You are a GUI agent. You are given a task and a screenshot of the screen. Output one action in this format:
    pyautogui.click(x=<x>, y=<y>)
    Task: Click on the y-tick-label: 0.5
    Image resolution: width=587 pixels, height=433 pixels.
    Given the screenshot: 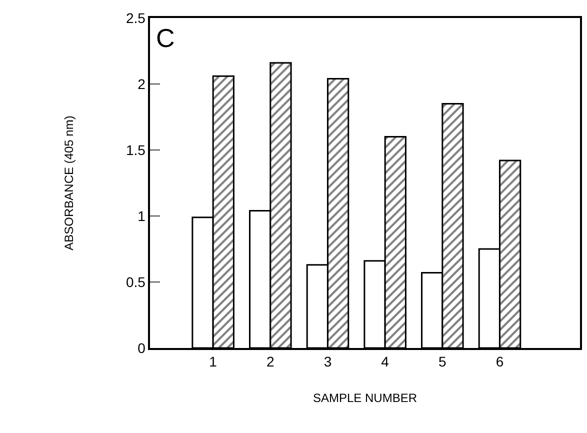 What is the action you would take?
    pyautogui.click(x=136, y=282)
    